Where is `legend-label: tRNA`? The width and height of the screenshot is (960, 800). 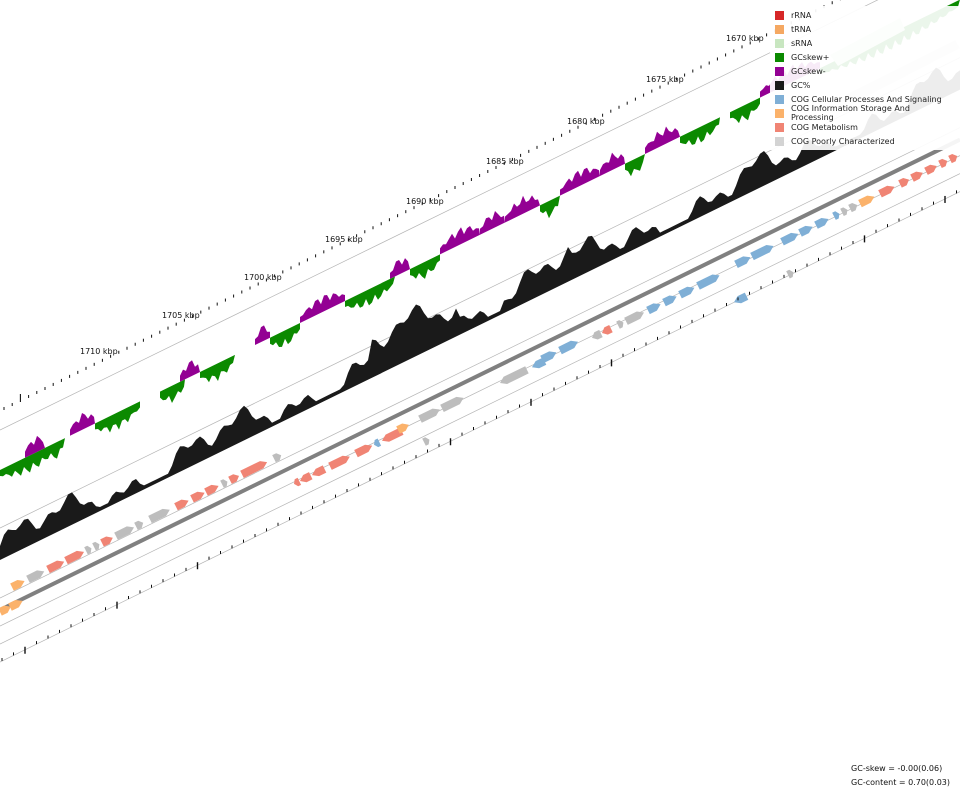
legend-label: tRNA is located at coordinates (801, 29).